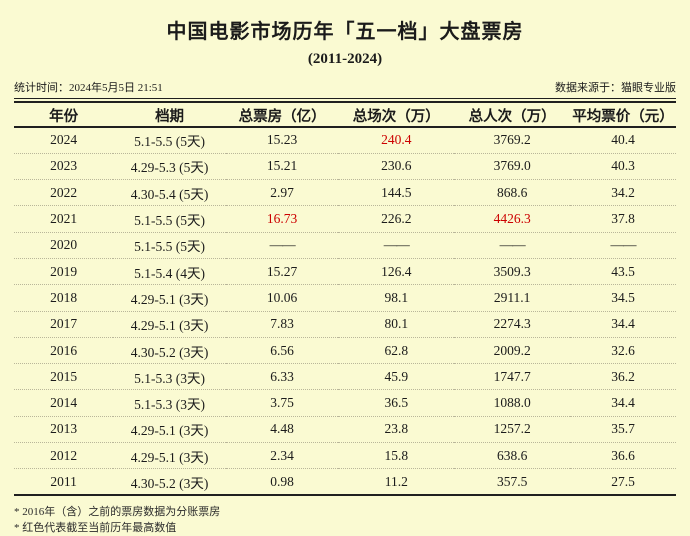 The image size is (690, 536). What do you see at coordinates (169, 194) in the screenshot?
I see `cell-period: 4.30-5.4 (5天)` at bounding box center [169, 194].